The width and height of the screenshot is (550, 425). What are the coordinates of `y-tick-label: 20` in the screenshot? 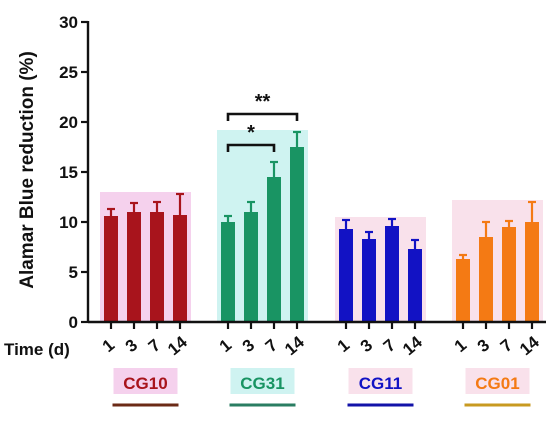 It's located at (68, 122).